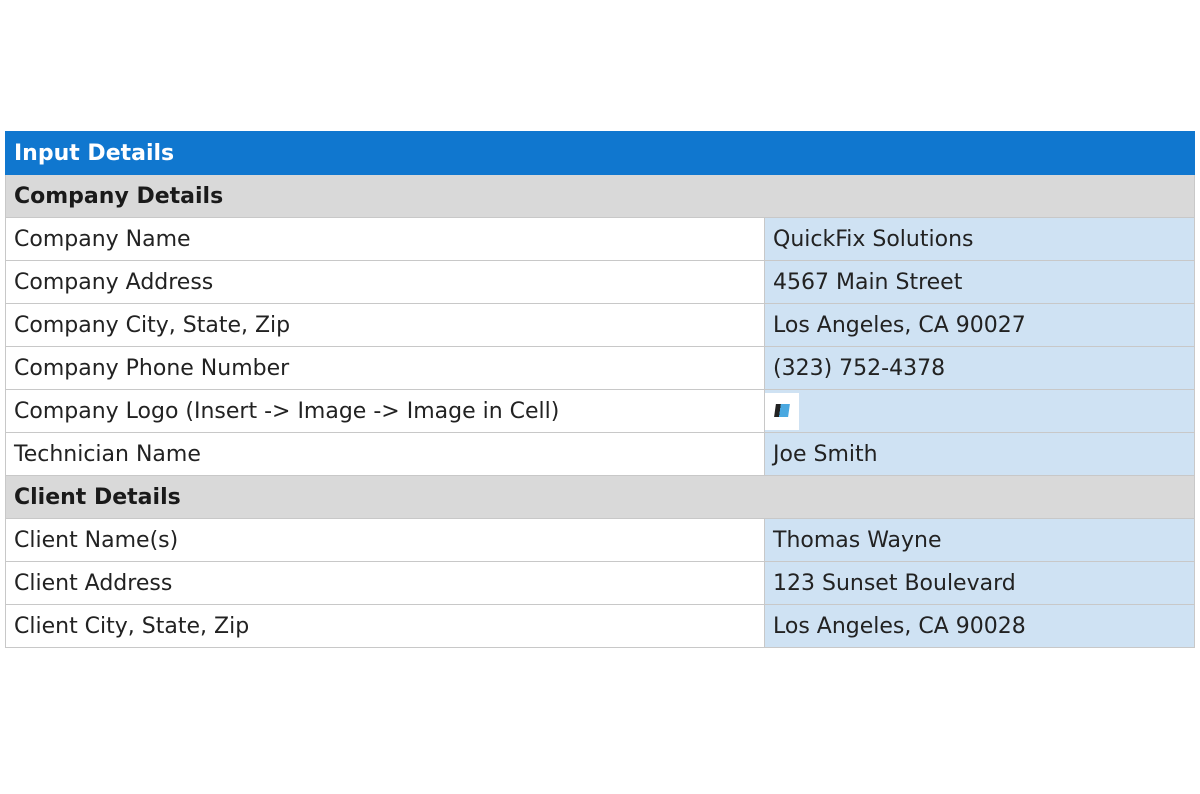  What do you see at coordinates (385, 583) in the screenshot?
I see `label-cell: Client Address` at bounding box center [385, 583].